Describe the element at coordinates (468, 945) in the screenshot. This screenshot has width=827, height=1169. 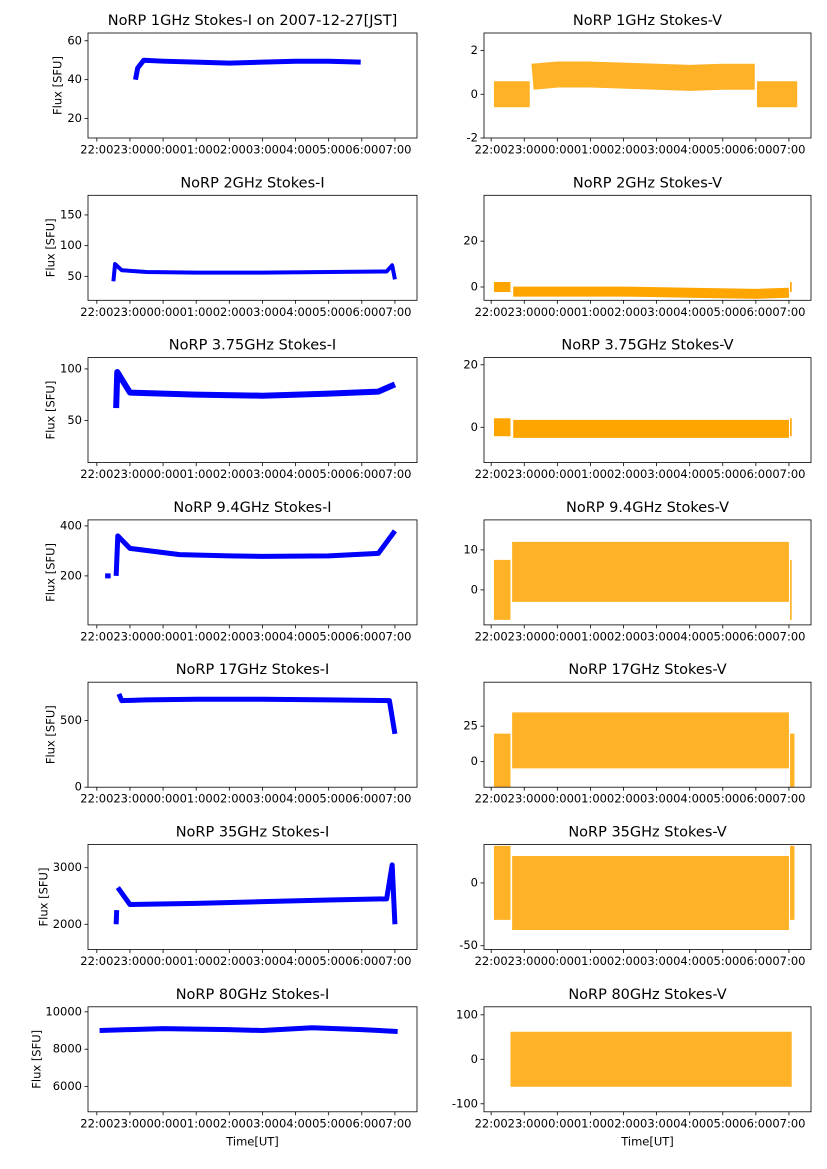
I see `y-tick-label: -50` at that location.